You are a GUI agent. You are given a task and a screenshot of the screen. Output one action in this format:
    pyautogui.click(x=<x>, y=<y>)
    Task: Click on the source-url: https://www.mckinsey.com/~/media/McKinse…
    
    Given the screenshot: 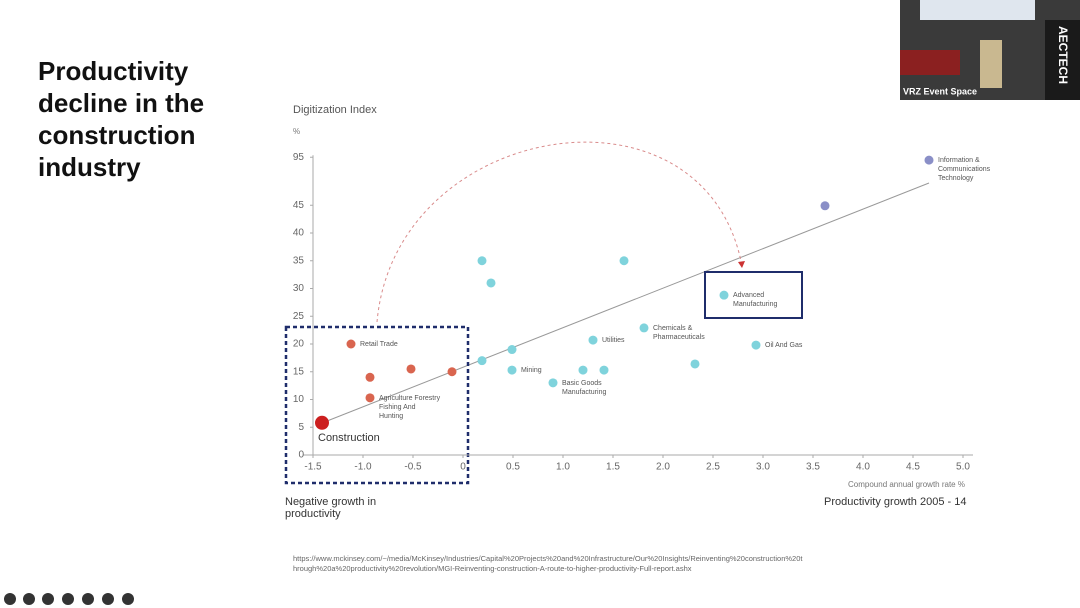 What is the action you would take?
    pyautogui.click(x=548, y=563)
    